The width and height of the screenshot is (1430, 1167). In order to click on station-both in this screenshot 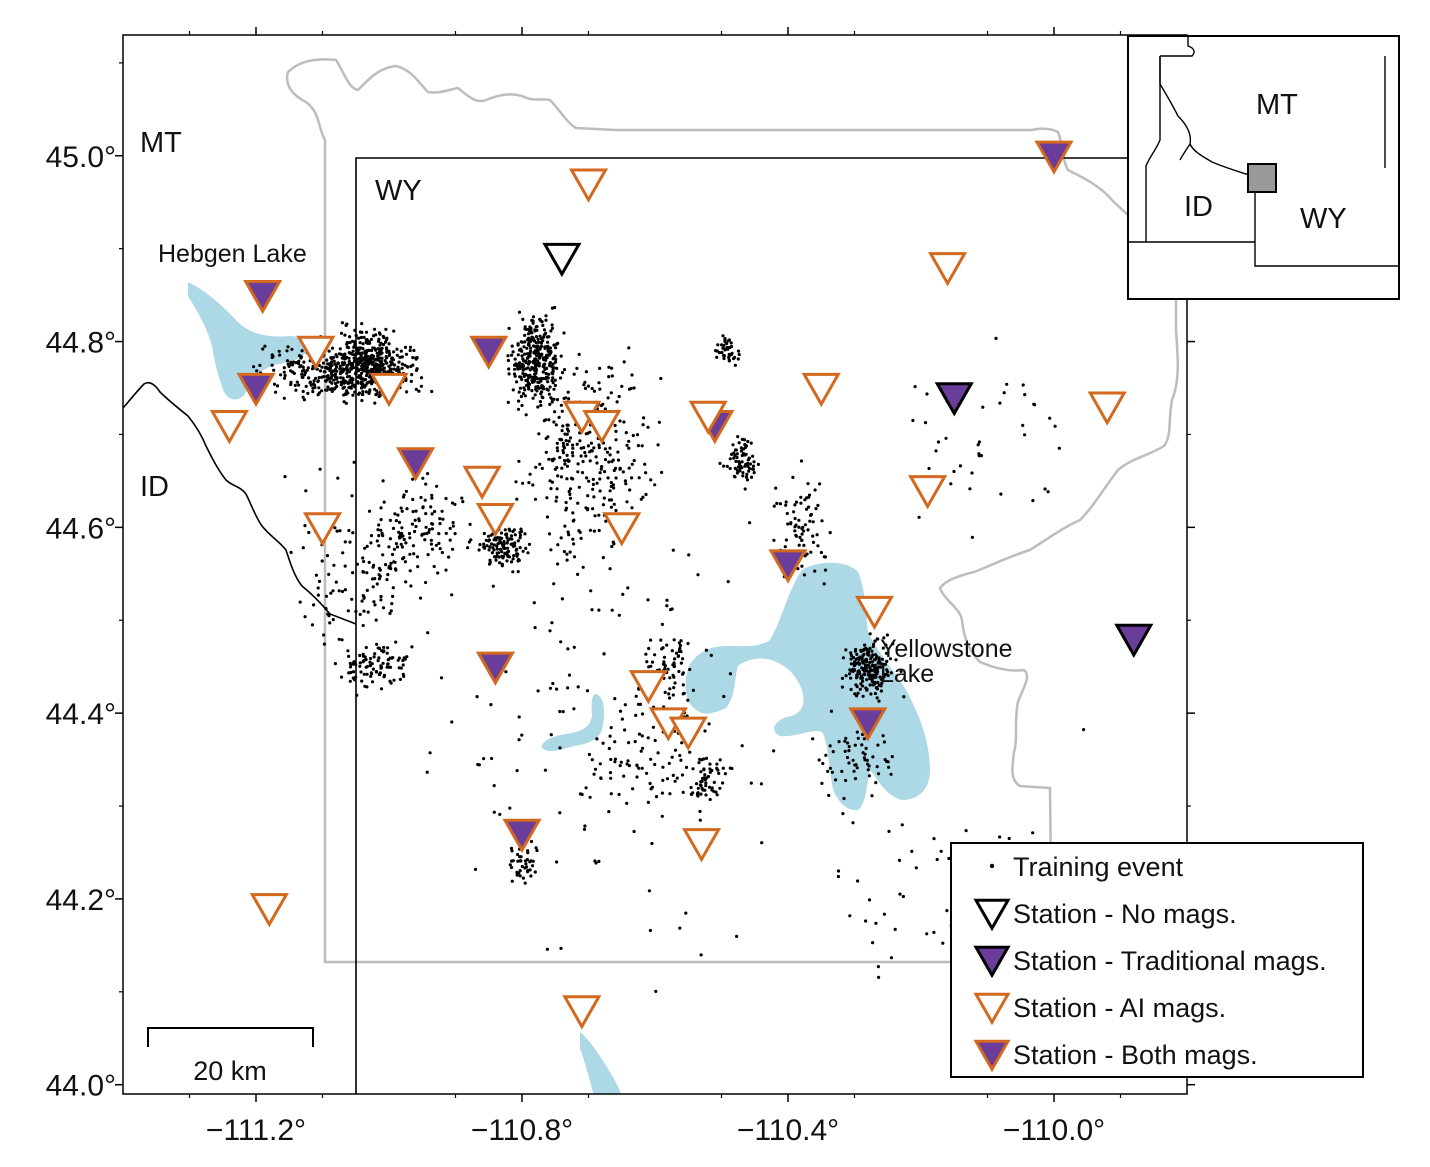, I will do `click(868, 724)`.